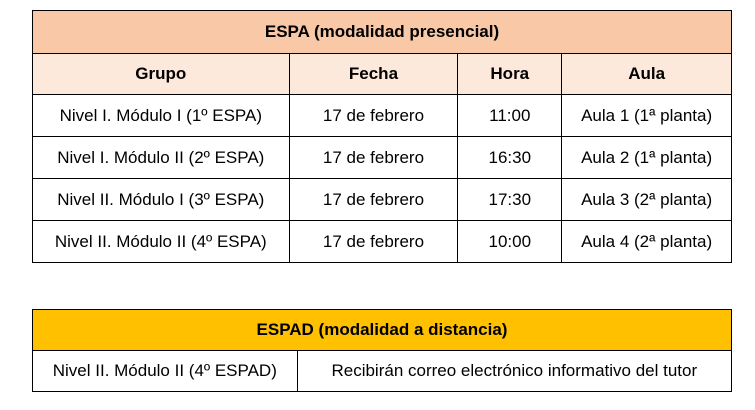  Describe the element at coordinates (646, 74) in the screenshot. I see `header-aula: Aula` at that location.